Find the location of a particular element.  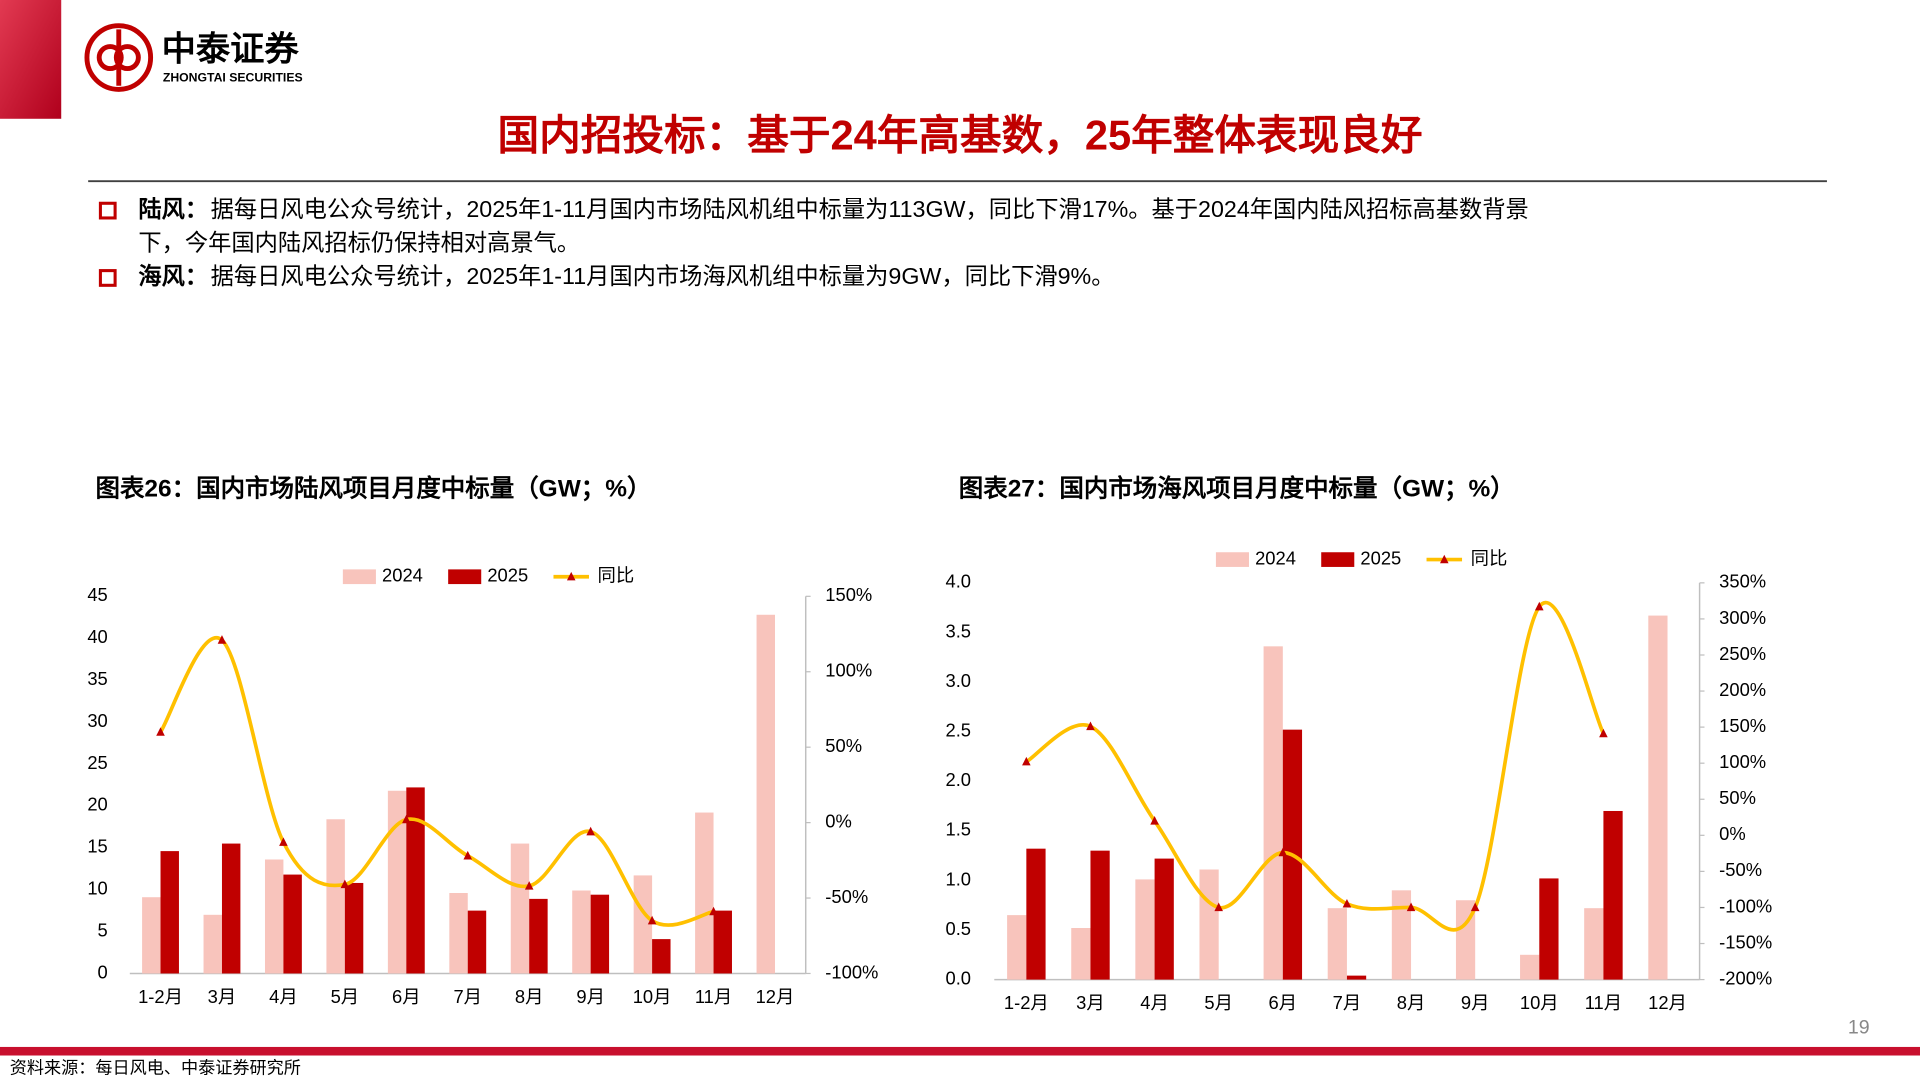

y-tick-label: 0 is located at coordinates (103, 971).